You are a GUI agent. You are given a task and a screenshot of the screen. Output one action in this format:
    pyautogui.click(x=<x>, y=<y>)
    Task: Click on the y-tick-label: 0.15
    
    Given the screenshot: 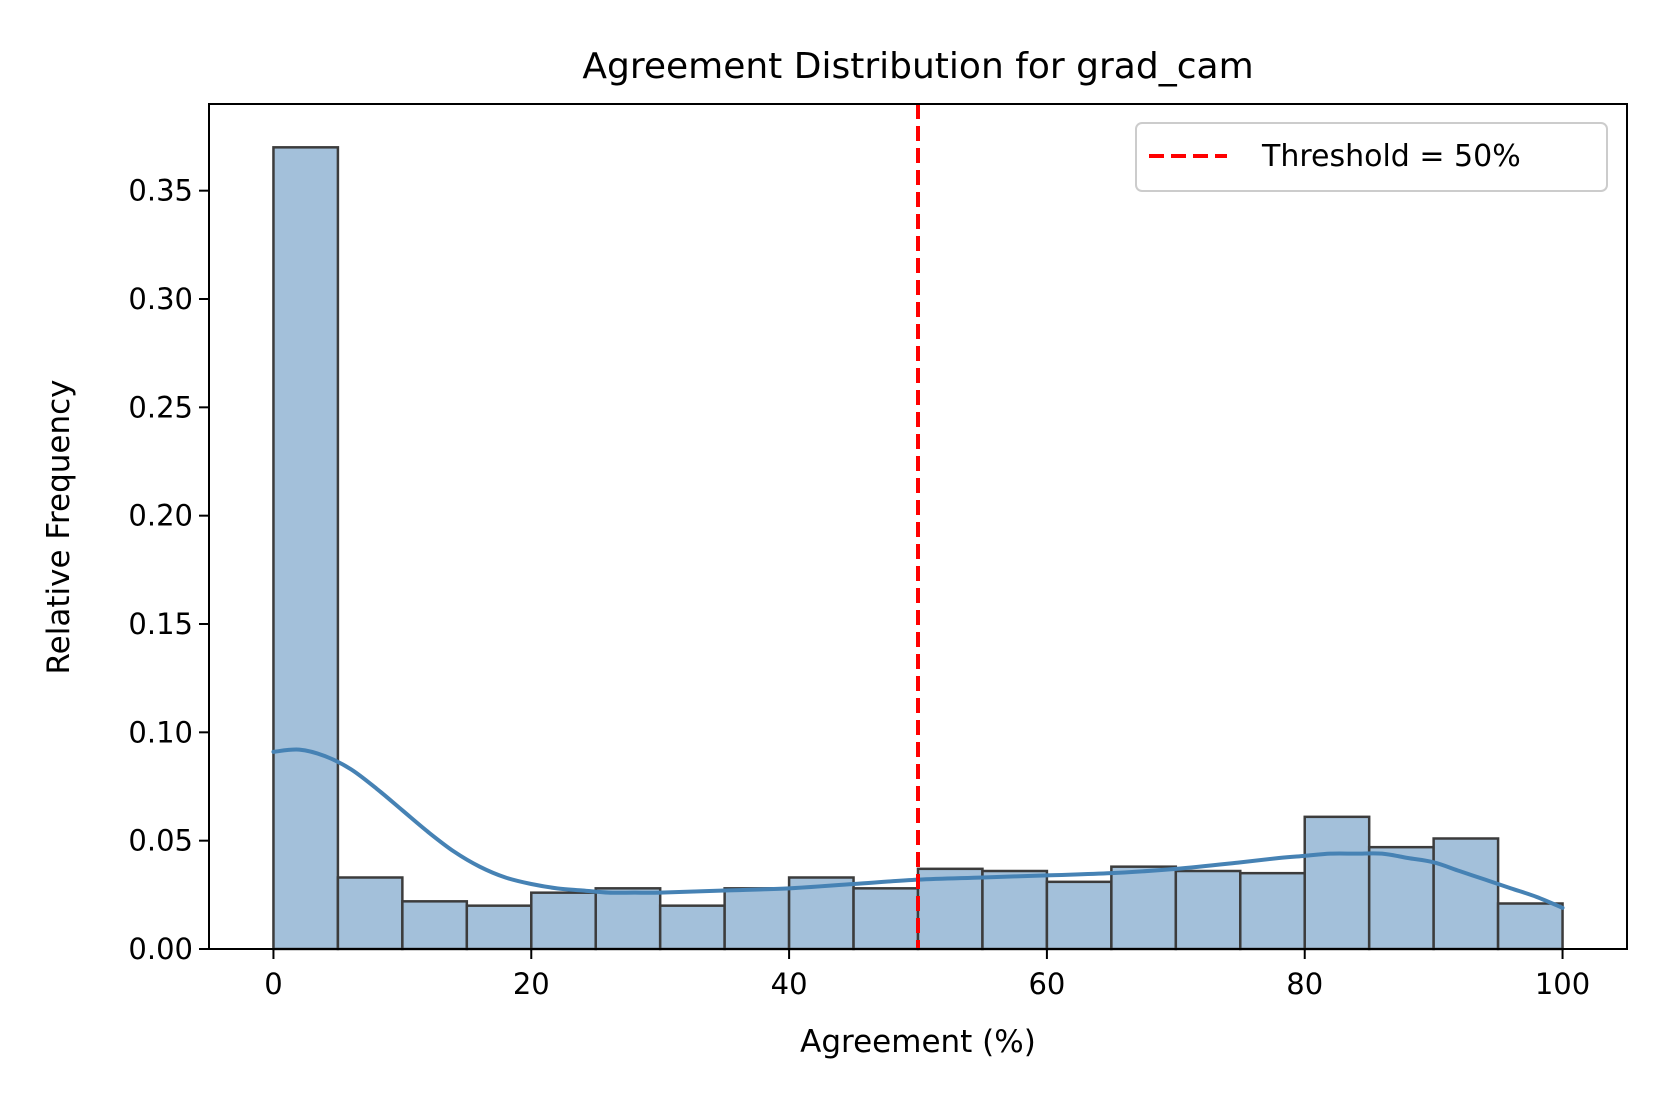 What is the action you would take?
    pyautogui.click(x=160, y=624)
    